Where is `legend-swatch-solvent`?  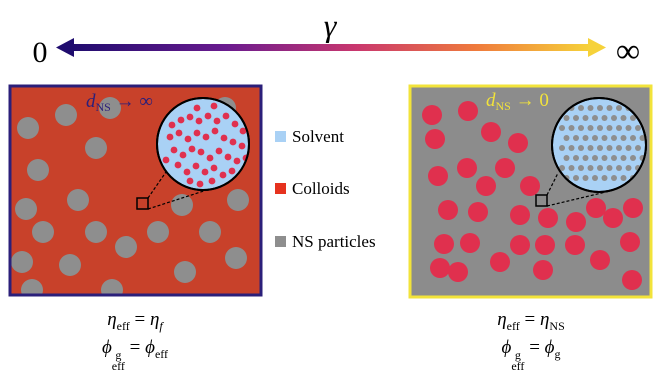
legend-swatch-solvent is located at coordinates (280, 136).